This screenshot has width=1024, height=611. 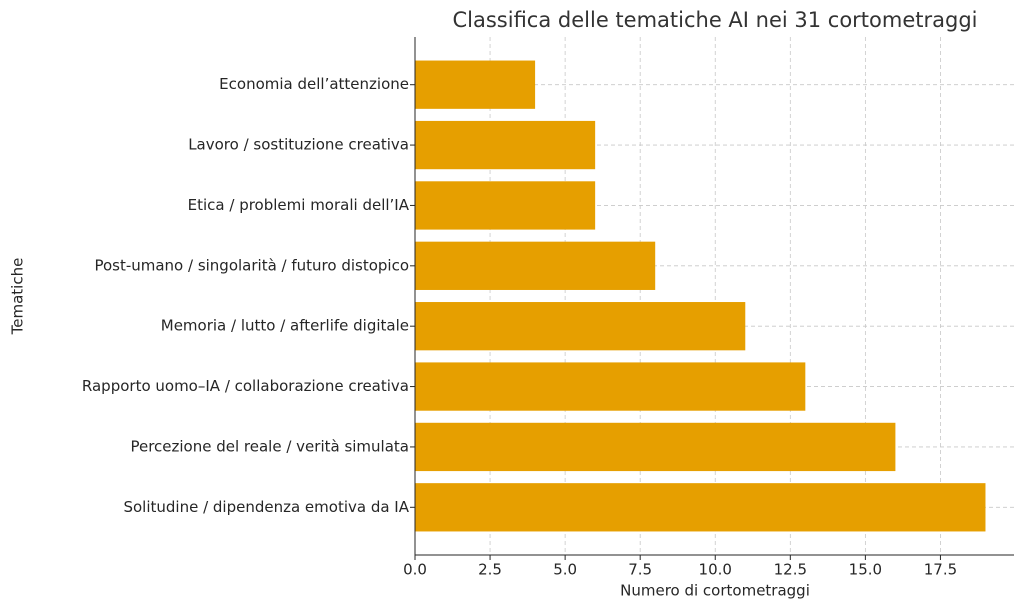 I want to click on x-tick-label: 2.5, so click(x=490, y=570).